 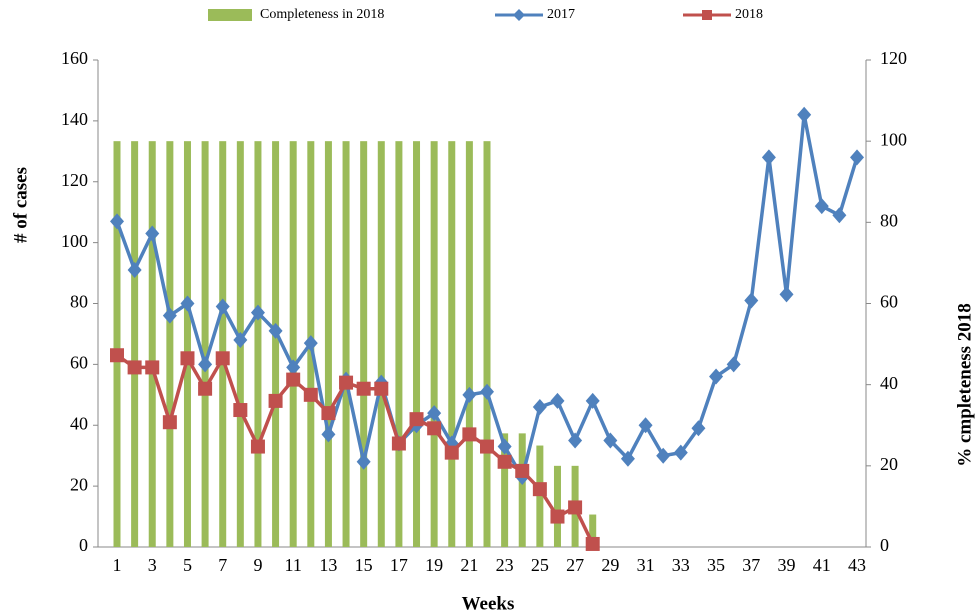 What do you see at coordinates (74, 180) in the screenshot?
I see `y-tick-label: 120` at bounding box center [74, 180].